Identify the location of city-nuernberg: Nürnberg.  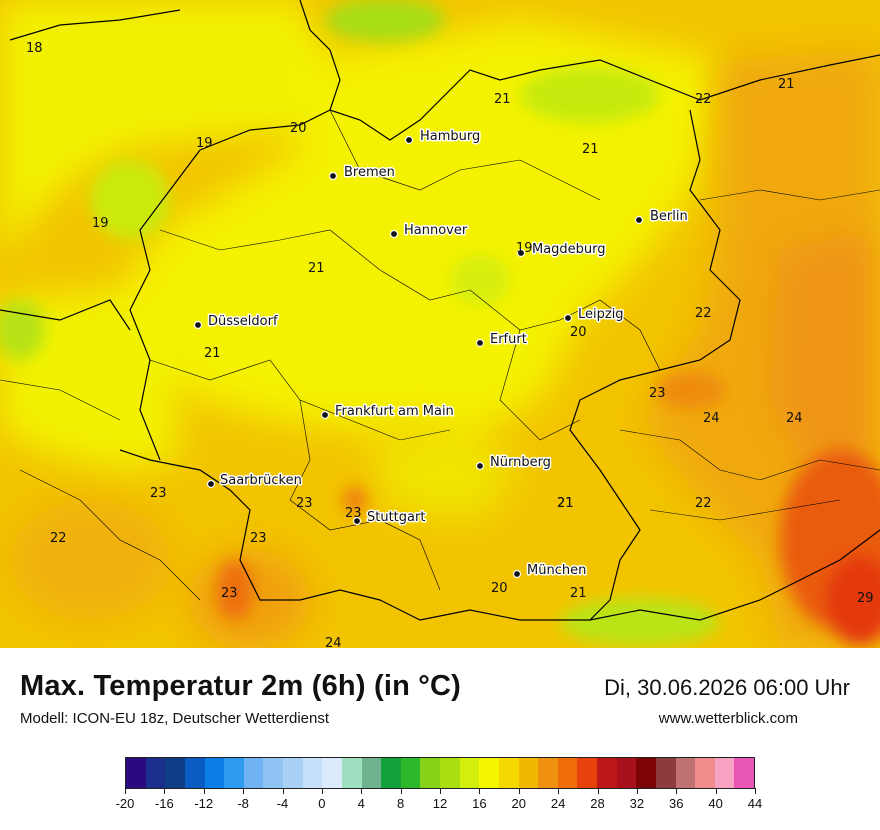
(513, 463).